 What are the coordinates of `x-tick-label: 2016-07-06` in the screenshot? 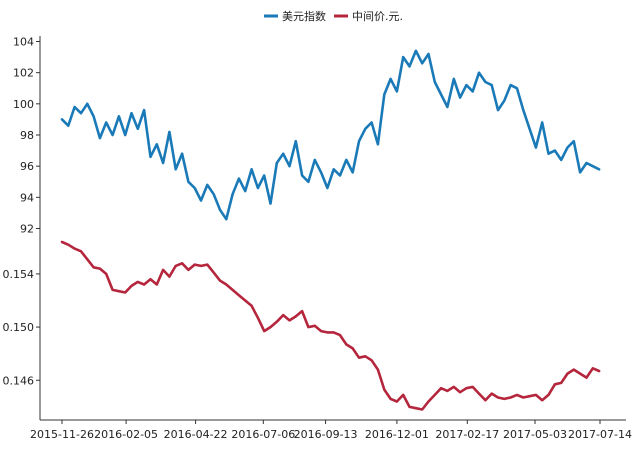 It's located at (263, 434).